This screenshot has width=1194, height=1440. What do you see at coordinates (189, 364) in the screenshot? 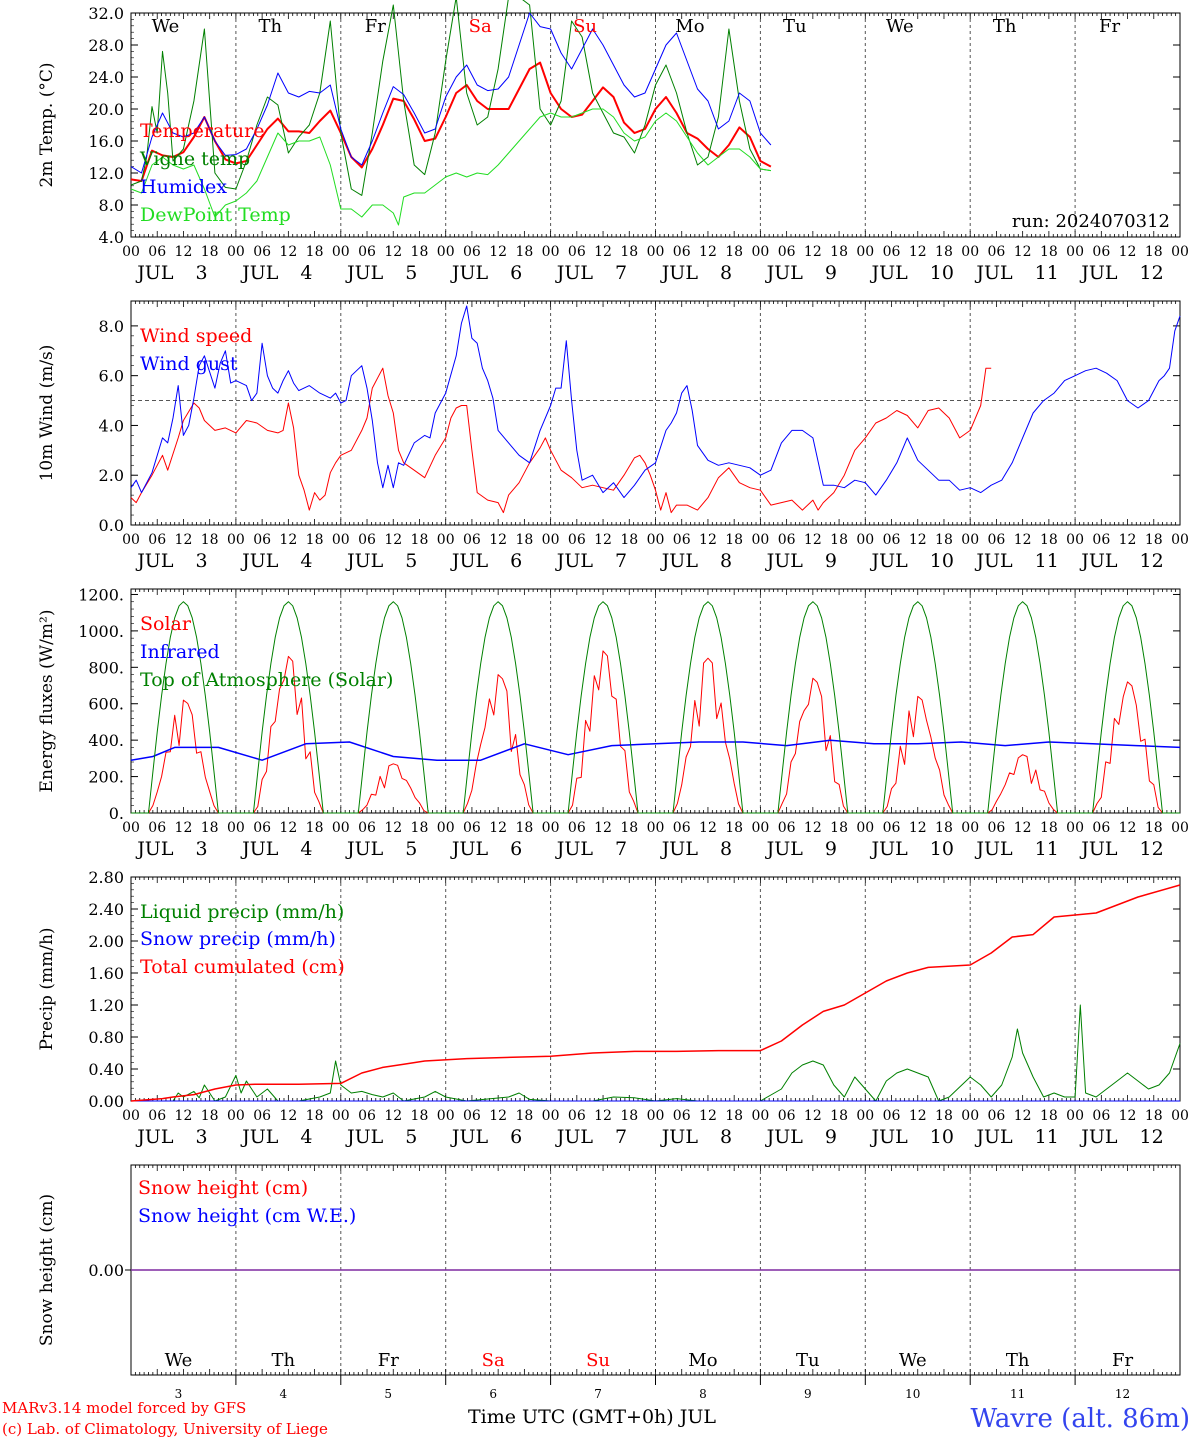
I see `legend-entry: Wind gust` at bounding box center [189, 364].